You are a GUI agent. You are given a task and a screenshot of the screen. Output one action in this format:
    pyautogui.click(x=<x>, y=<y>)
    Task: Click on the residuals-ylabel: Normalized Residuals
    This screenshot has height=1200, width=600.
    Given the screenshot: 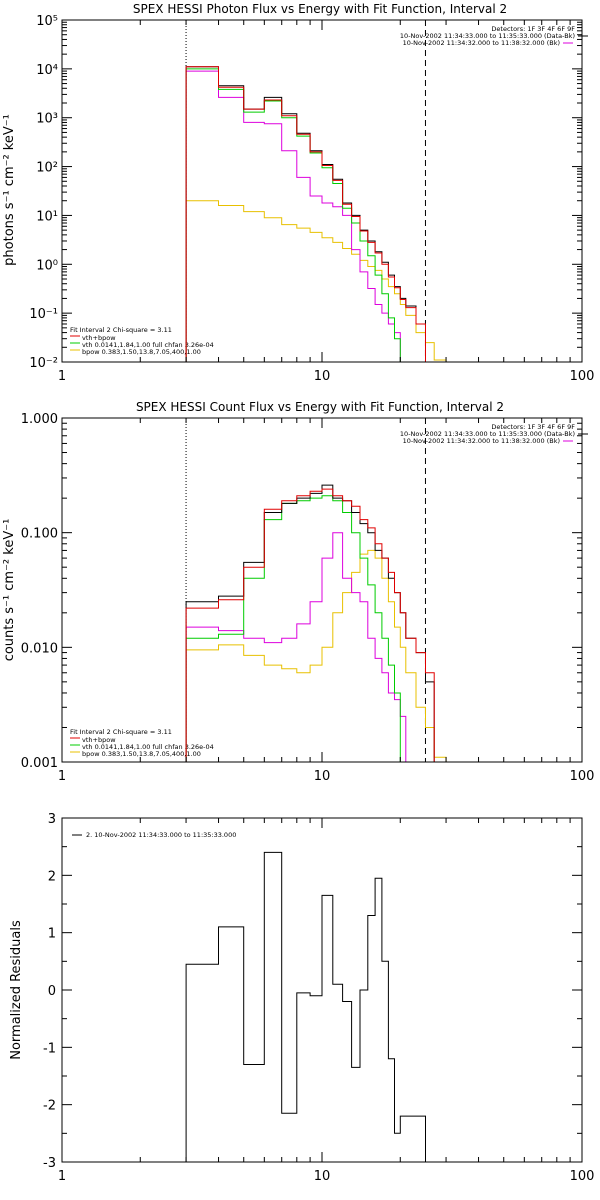 What is the action you would take?
    pyautogui.click(x=16, y=990)
    